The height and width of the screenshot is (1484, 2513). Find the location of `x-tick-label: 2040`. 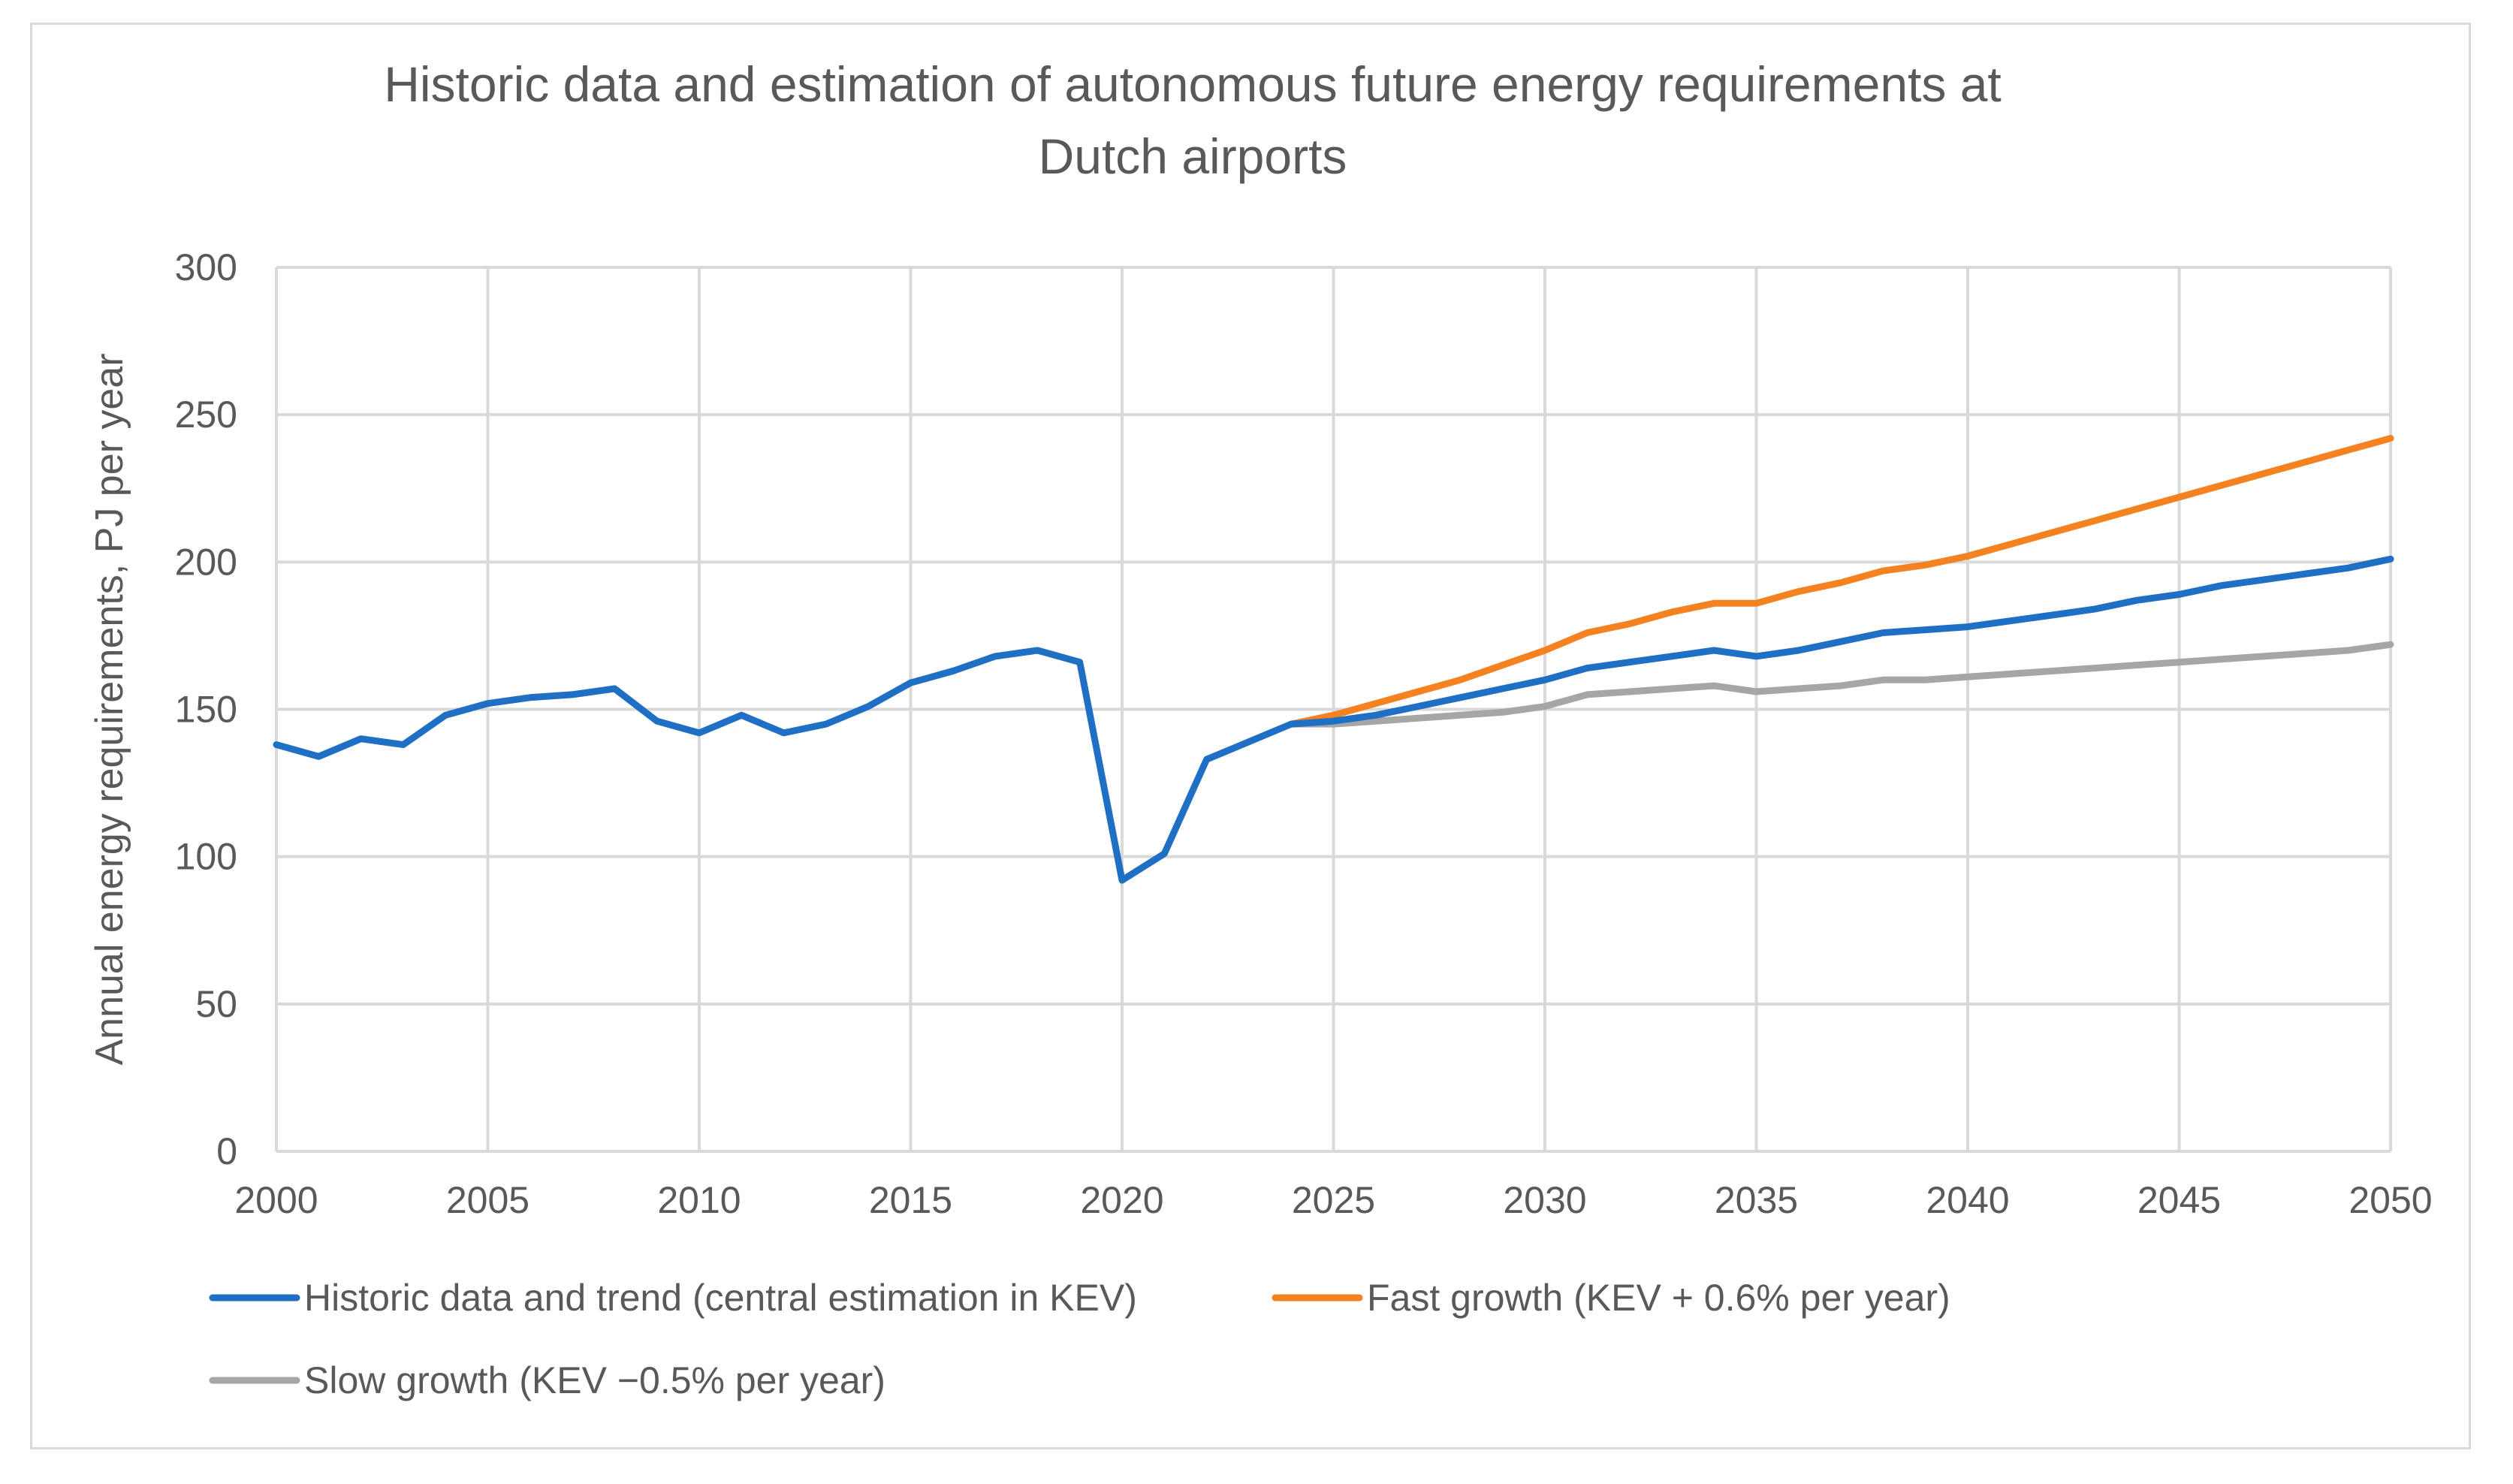

x-tick-label: 2040 is located at coordinates (1968, 1200).